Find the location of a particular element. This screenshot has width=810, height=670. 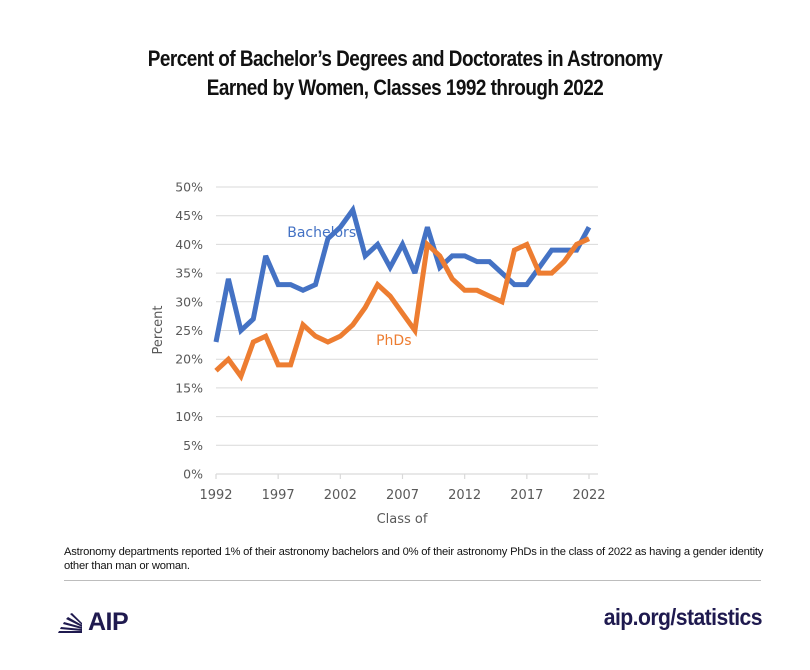

x-tick-label: 2022 is located at coordinates (588, 495).